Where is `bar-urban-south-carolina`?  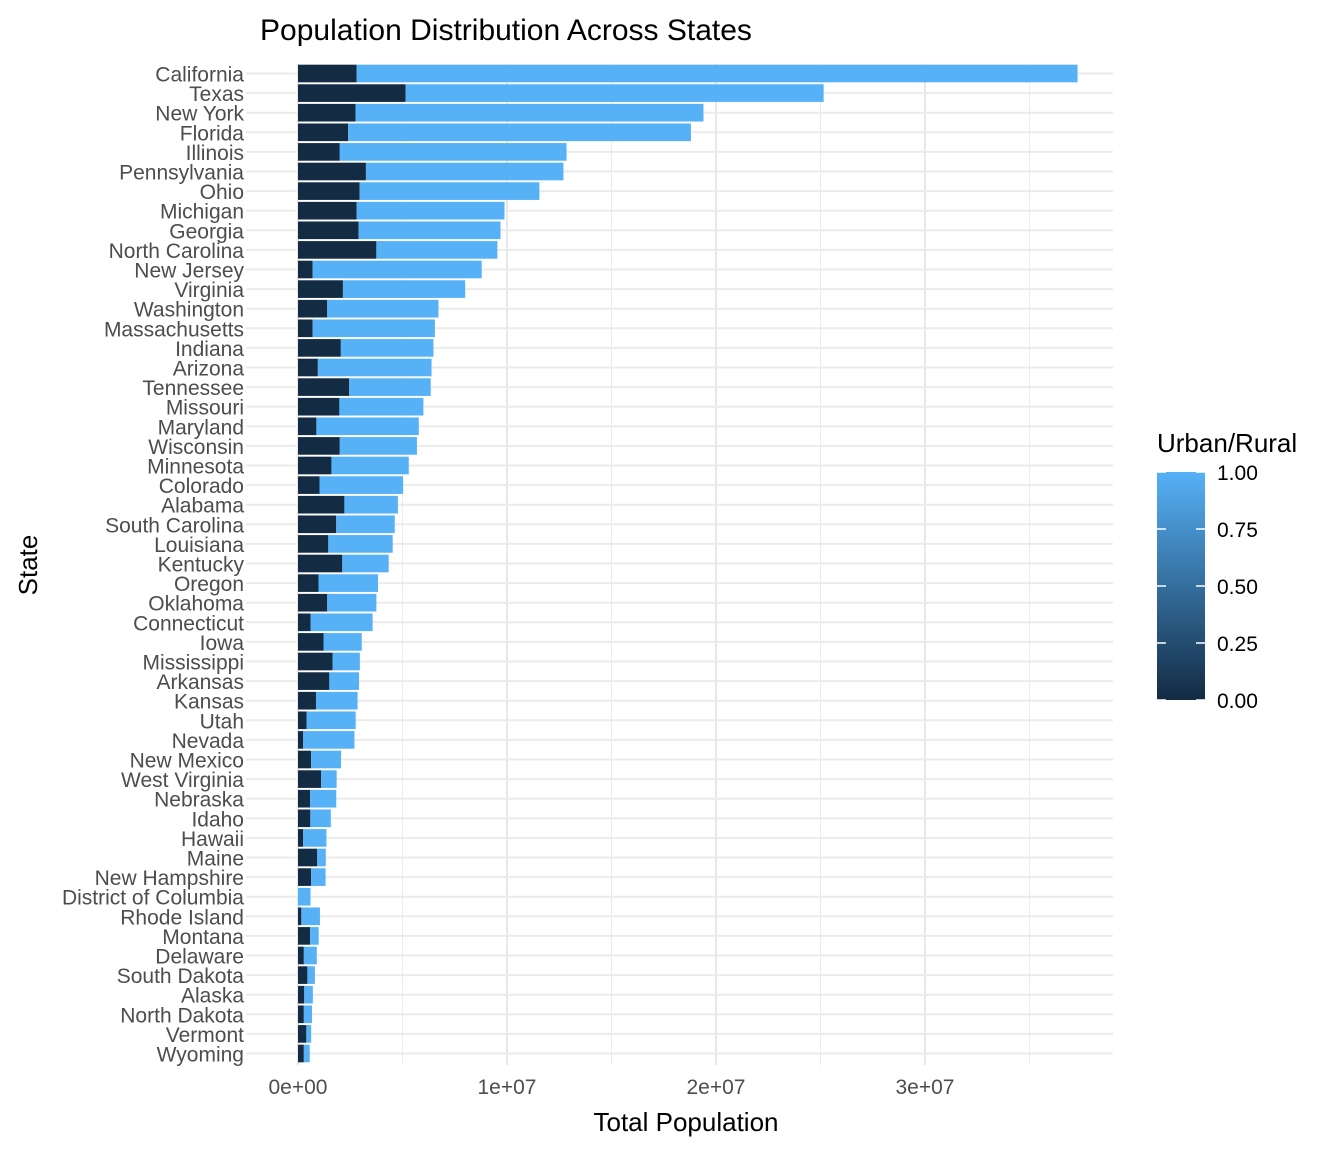 bar-urban-south-carolina is located at coordinates (365, 524).